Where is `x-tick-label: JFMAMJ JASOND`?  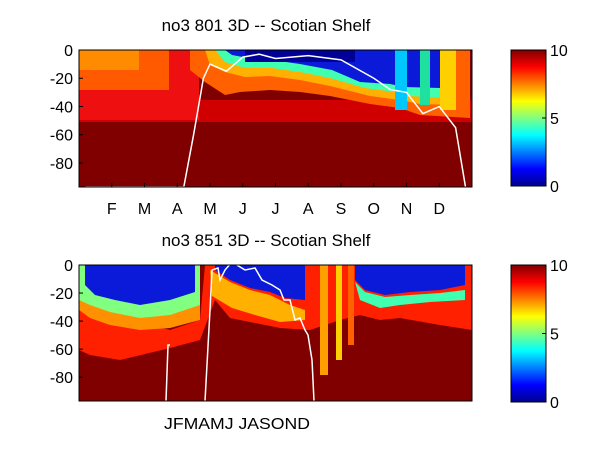
x-tick-label: JFMAMJ JASOND is located at coordinates (237, 424).